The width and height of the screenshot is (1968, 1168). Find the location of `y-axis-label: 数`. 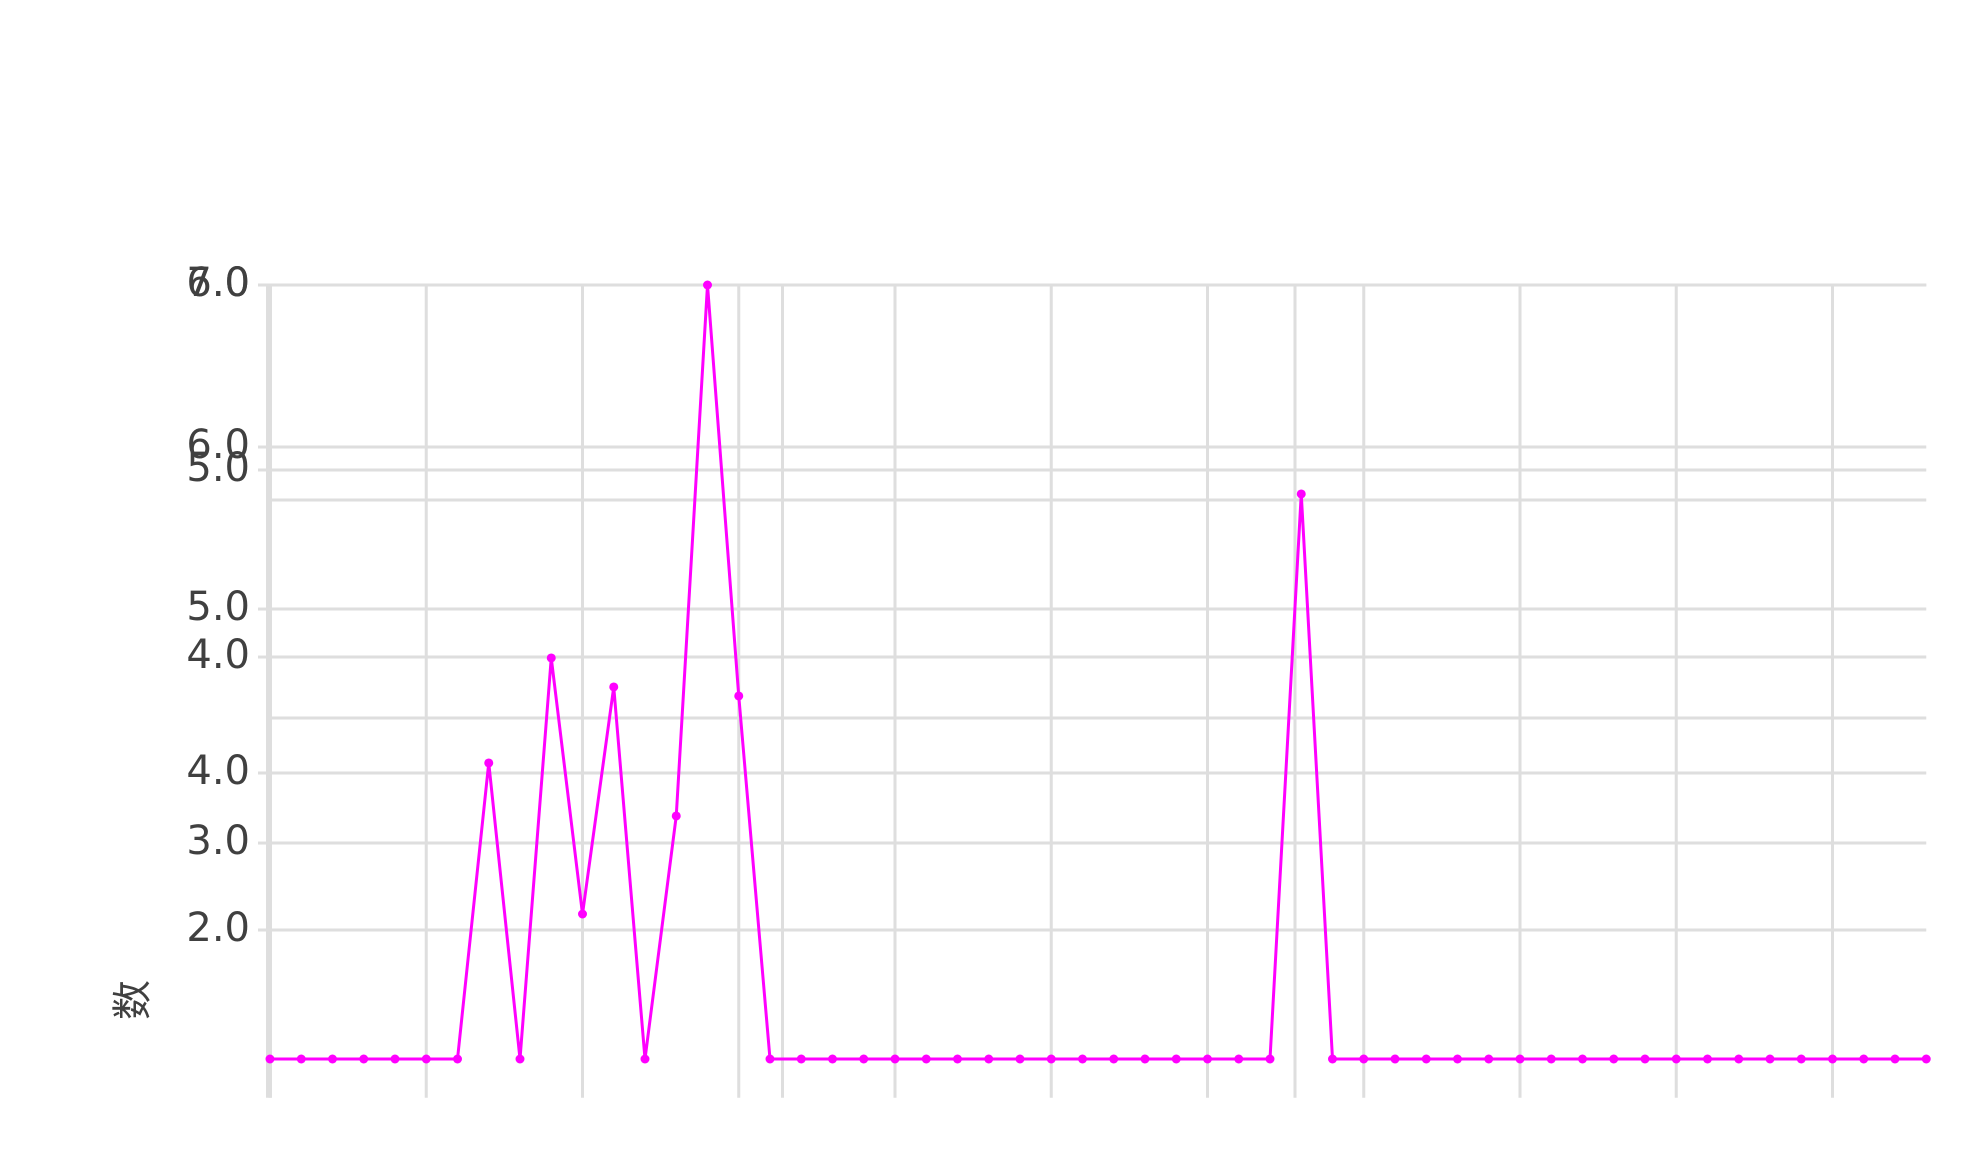

y-axis-label: 数 is located at coordinates (133, 1000).